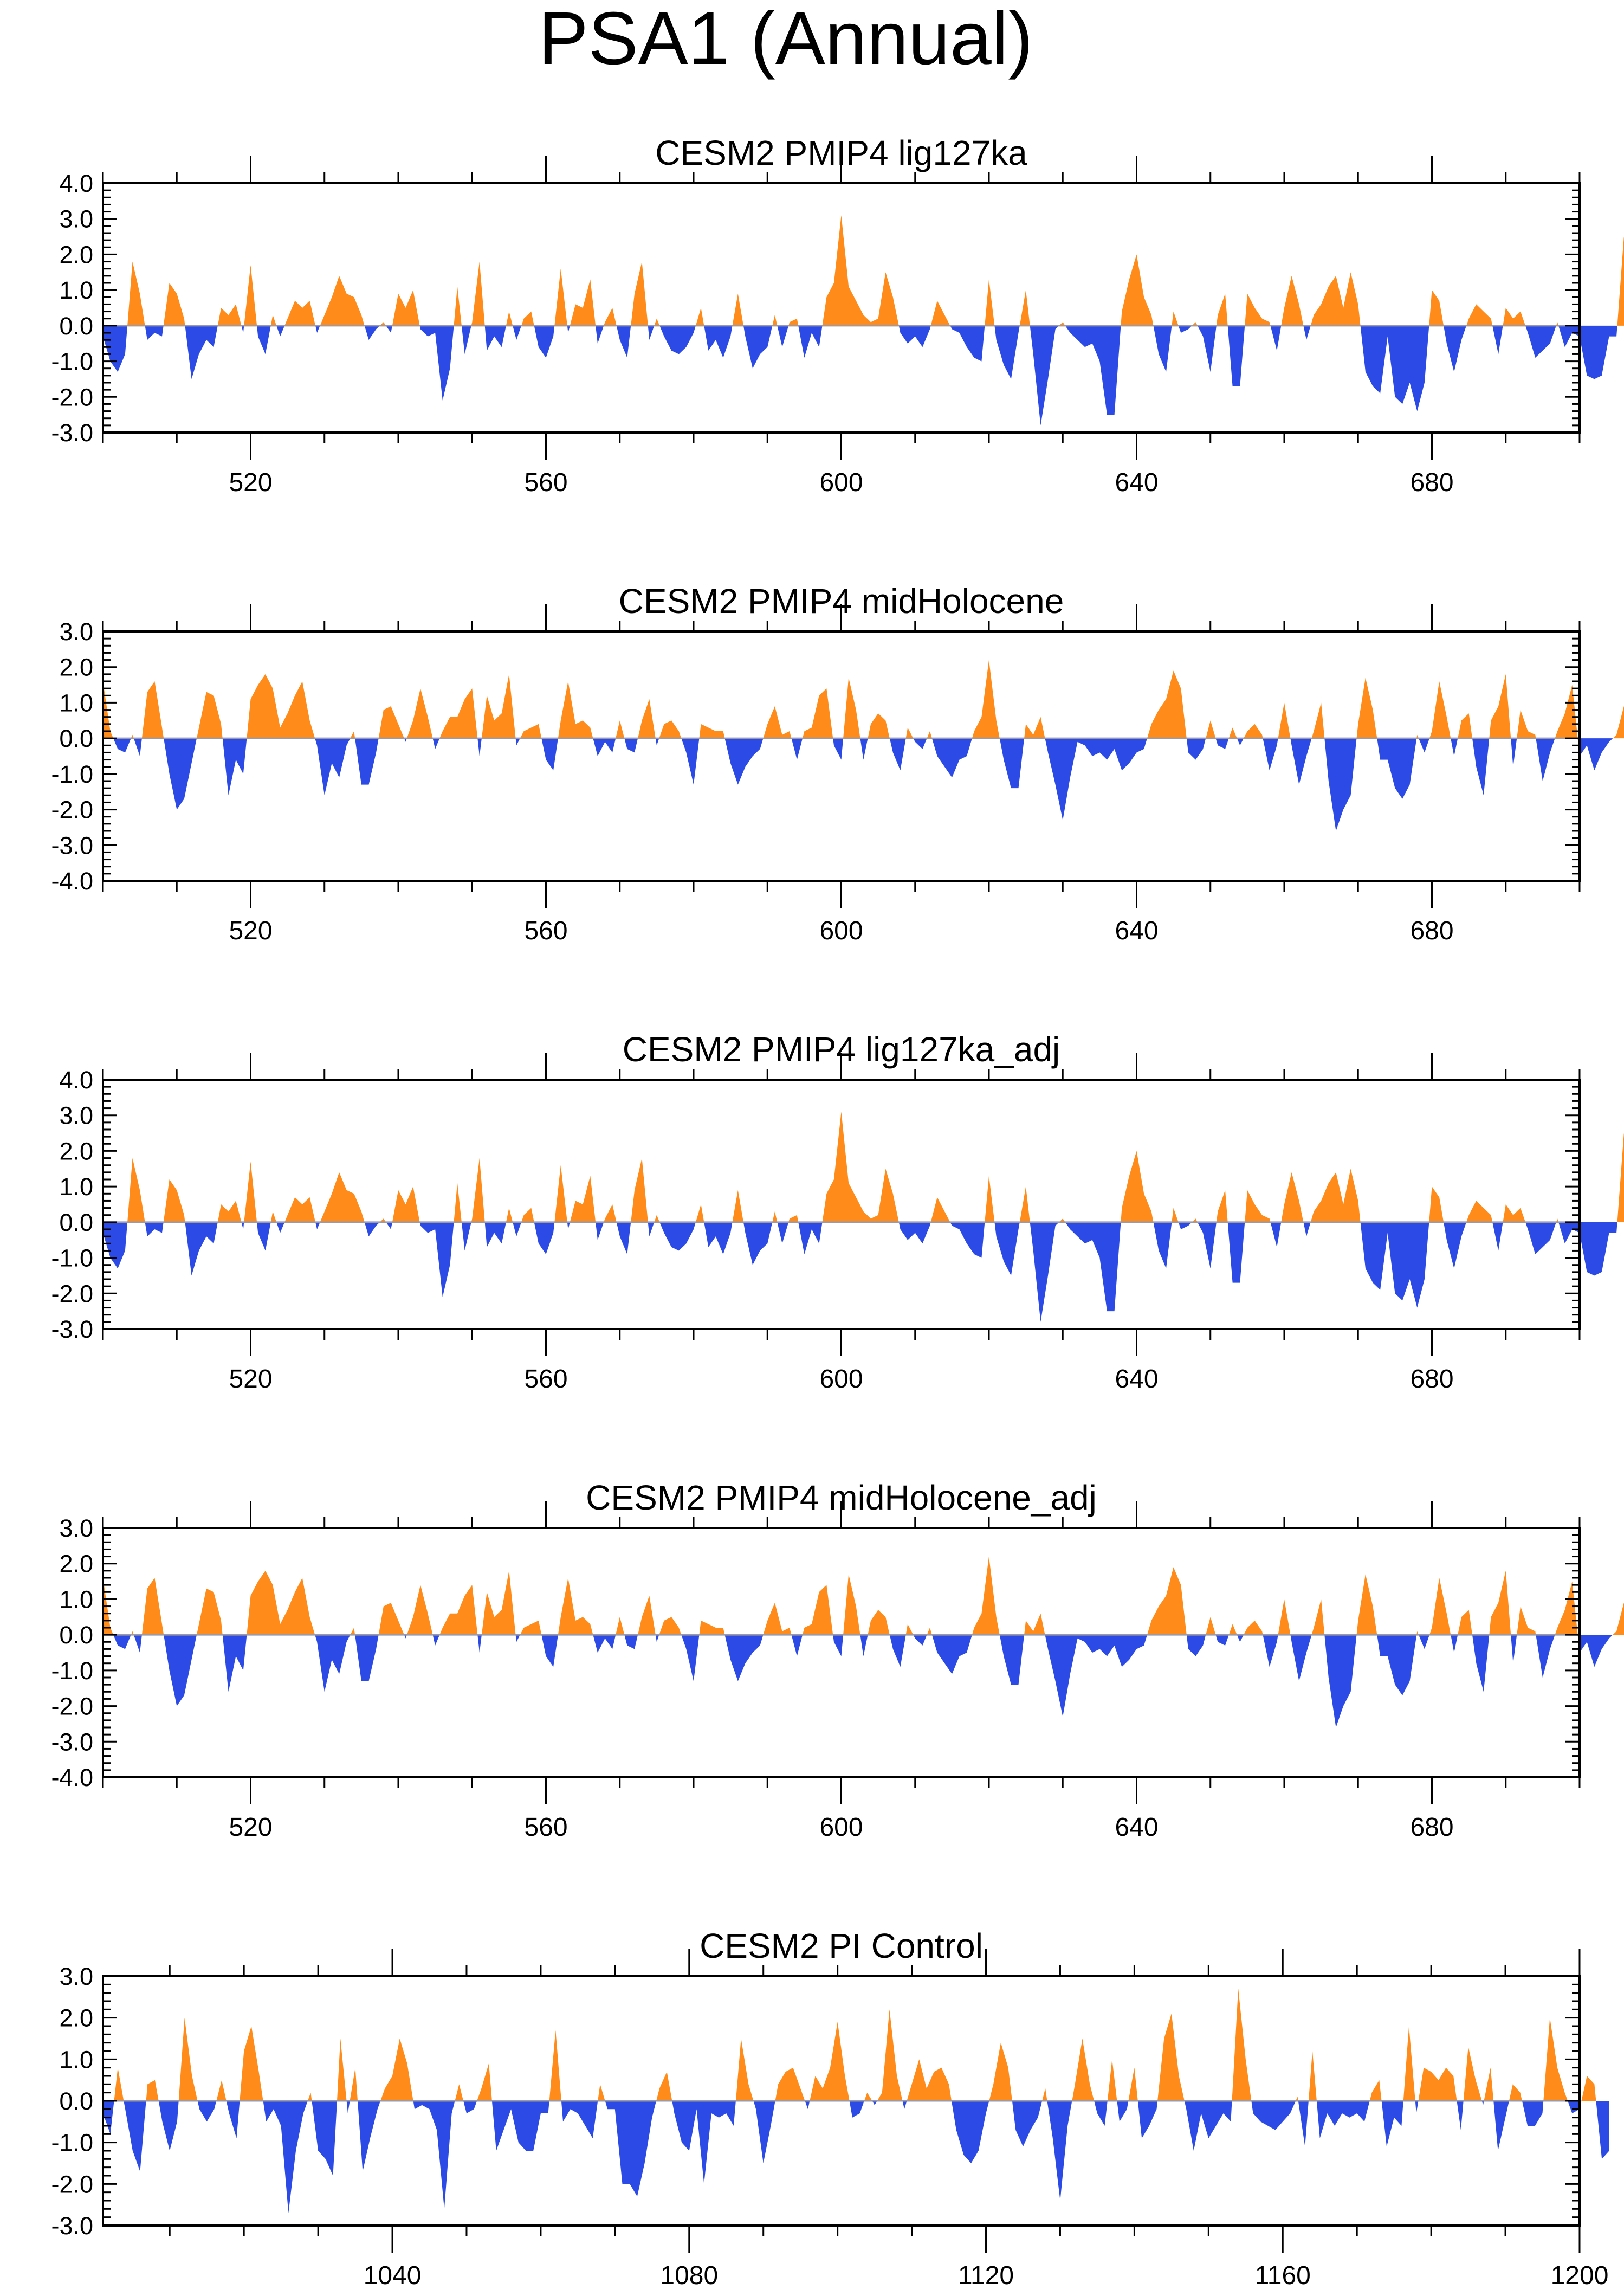 The width and height of the screenshot is (1624, 2296). I want to click on panel-title: CESM2 PI Control, so click(841, 1945).